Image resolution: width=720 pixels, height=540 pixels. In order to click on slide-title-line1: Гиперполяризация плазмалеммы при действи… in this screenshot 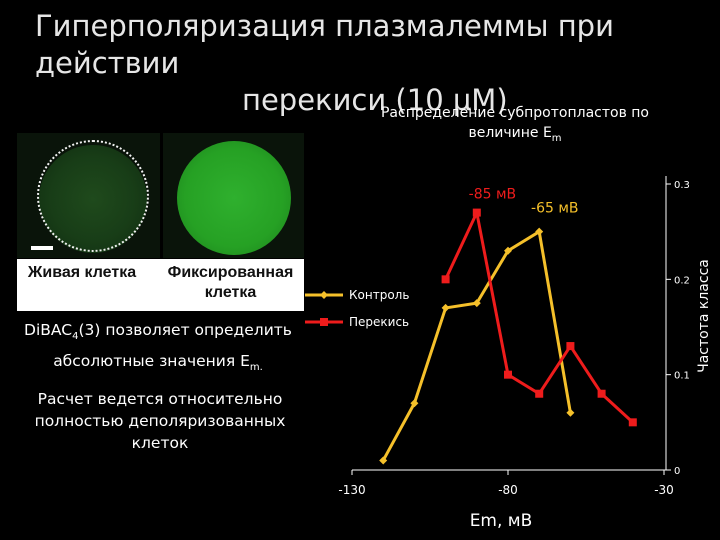, I will do `click(324, 44)`.